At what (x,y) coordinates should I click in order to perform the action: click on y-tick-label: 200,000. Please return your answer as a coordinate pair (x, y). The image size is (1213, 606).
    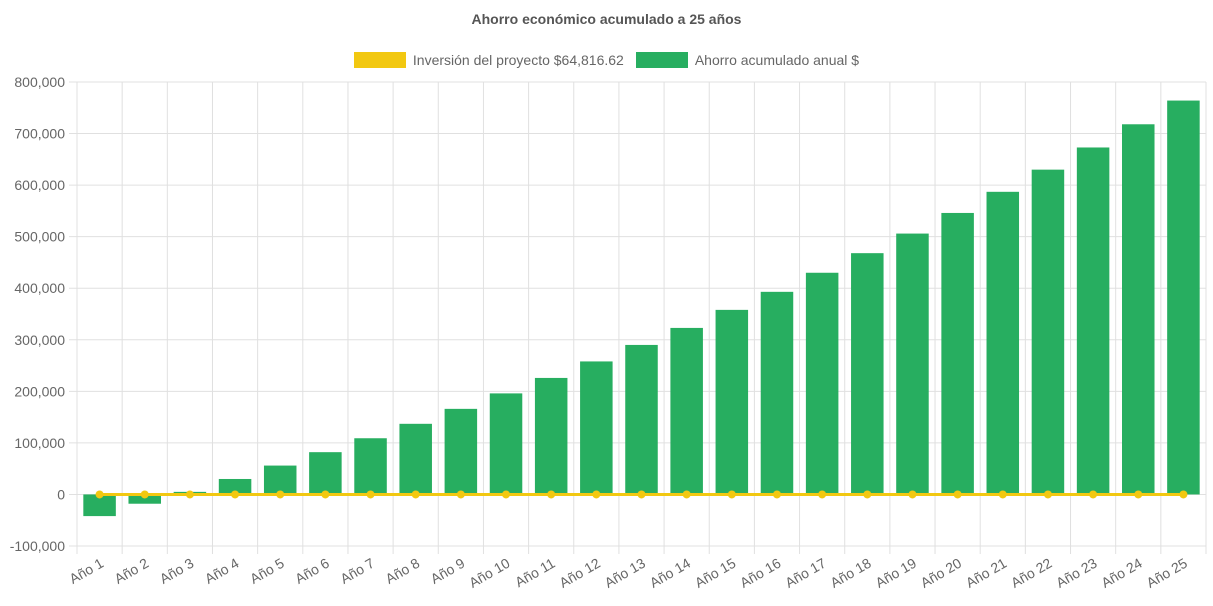
    Looking at the image, I should click on (39, 391).